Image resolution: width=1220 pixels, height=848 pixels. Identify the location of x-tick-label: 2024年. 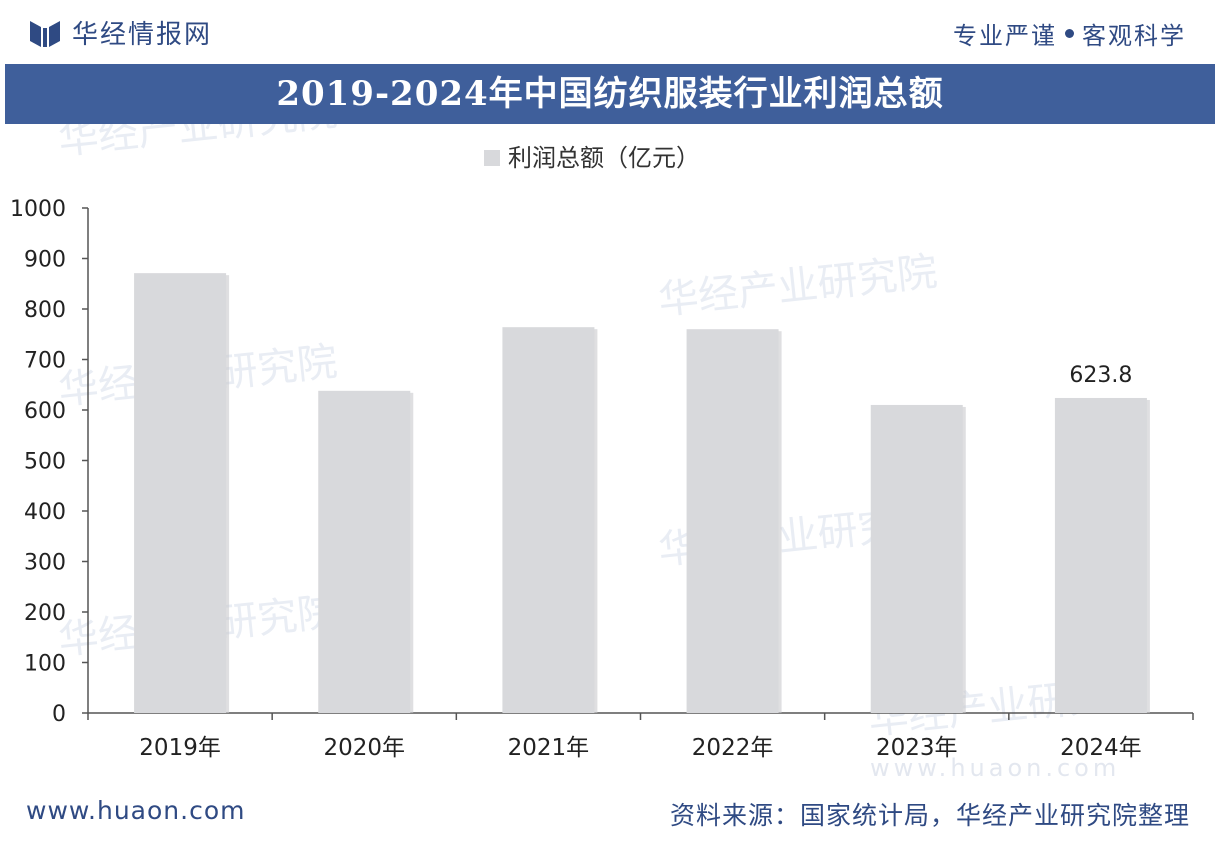
(1101, 748).